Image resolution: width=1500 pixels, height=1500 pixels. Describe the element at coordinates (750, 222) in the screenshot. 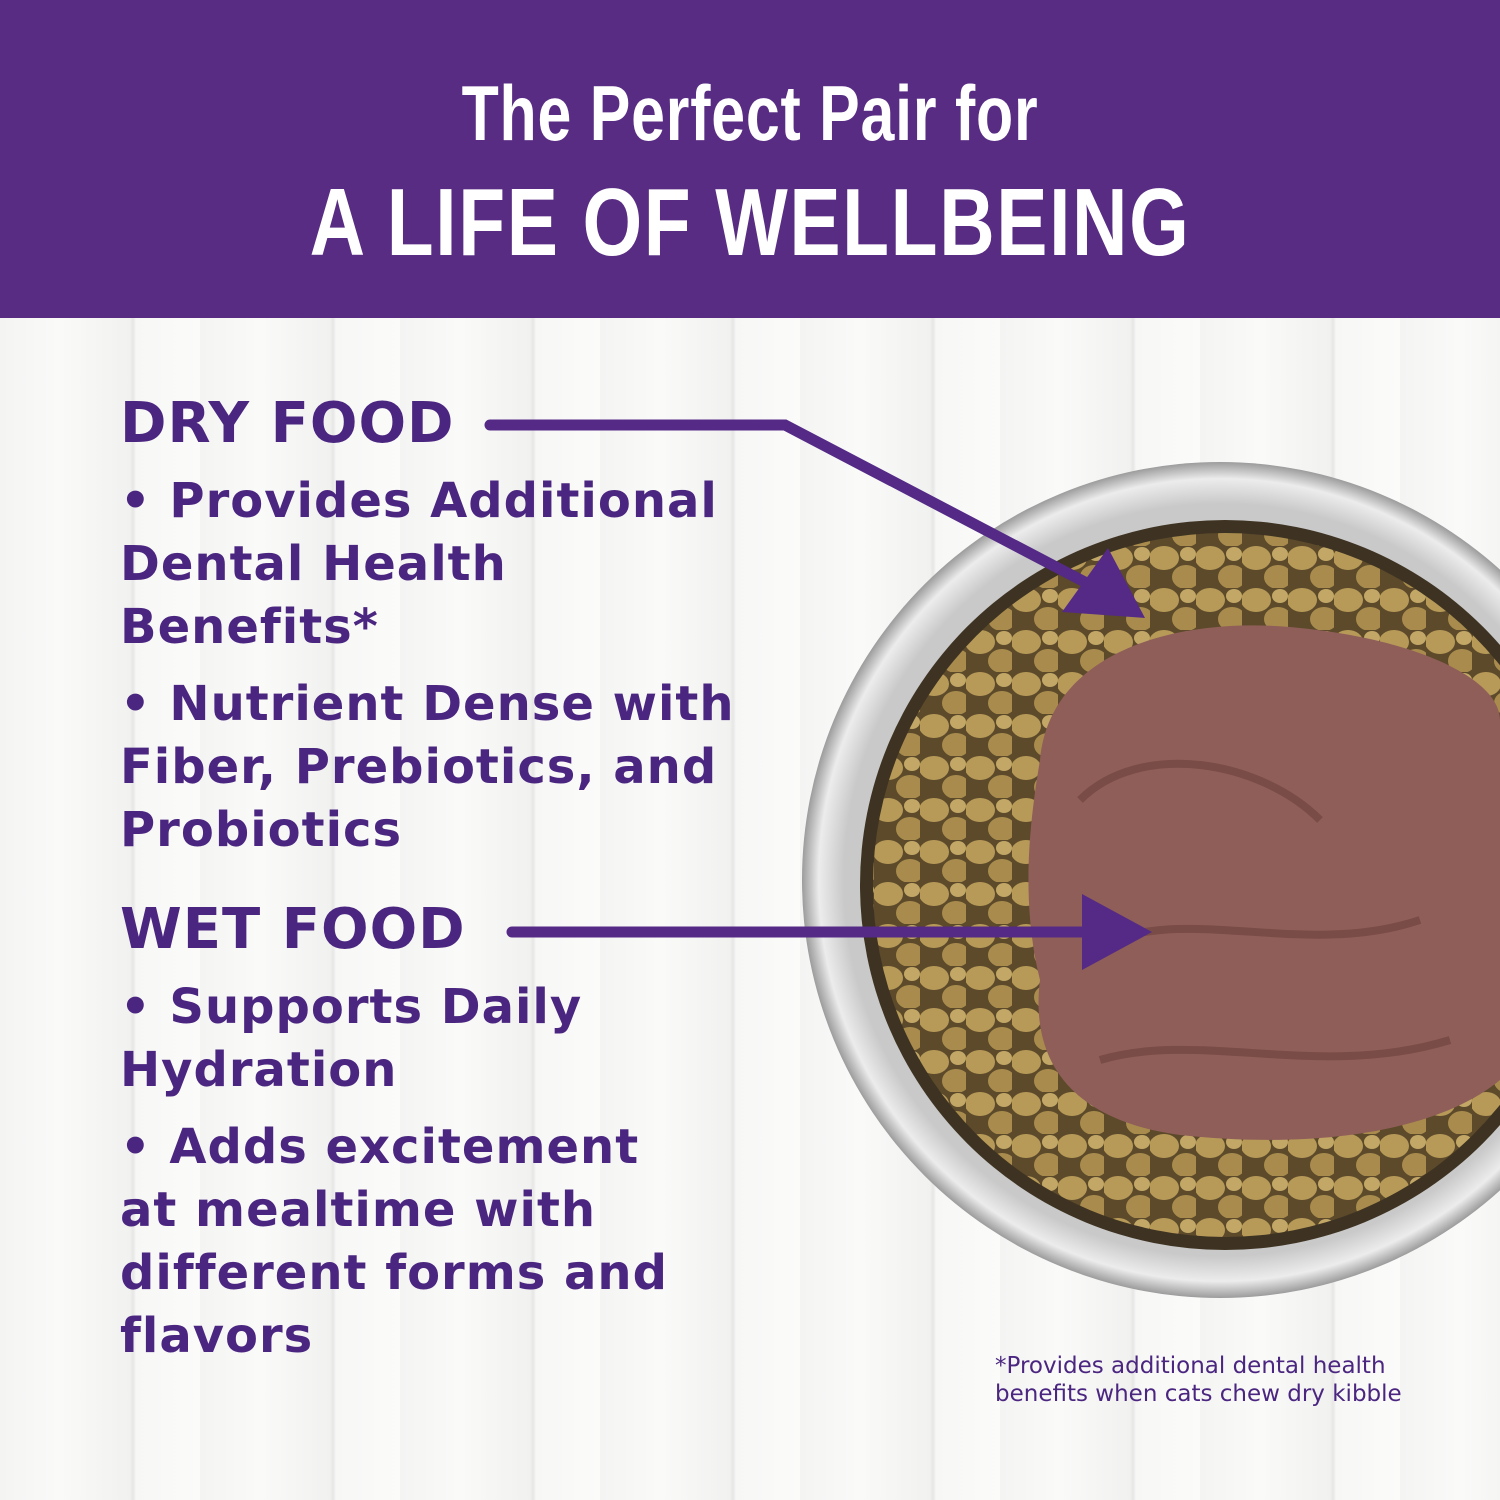

I see `title-line-2: A LIFE OF WELLBEING` at that location.